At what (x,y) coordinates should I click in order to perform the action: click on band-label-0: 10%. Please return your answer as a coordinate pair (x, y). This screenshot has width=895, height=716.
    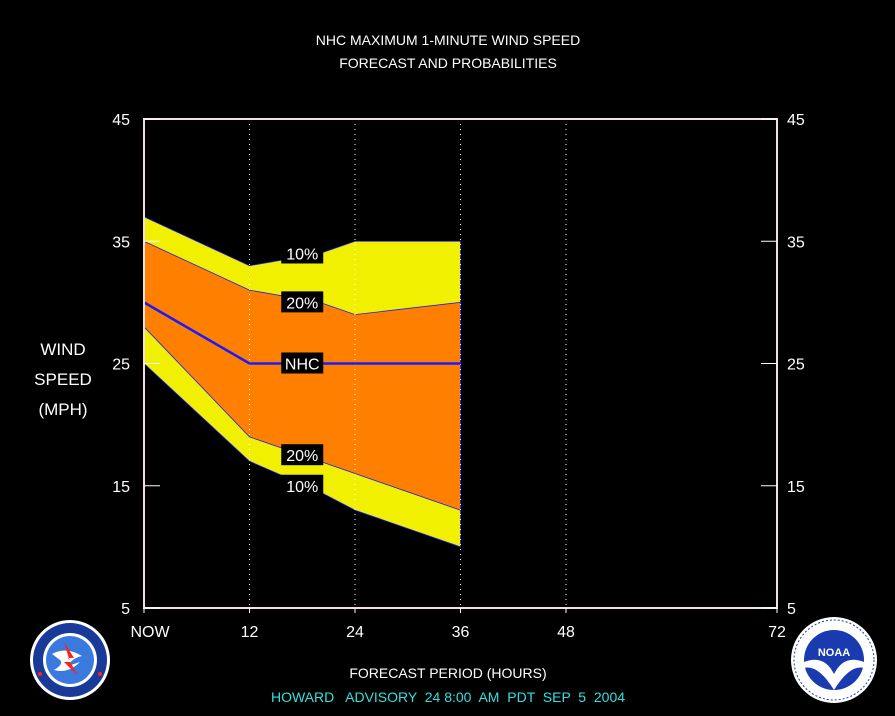
    Looking at the image, I should click on (302, 253).